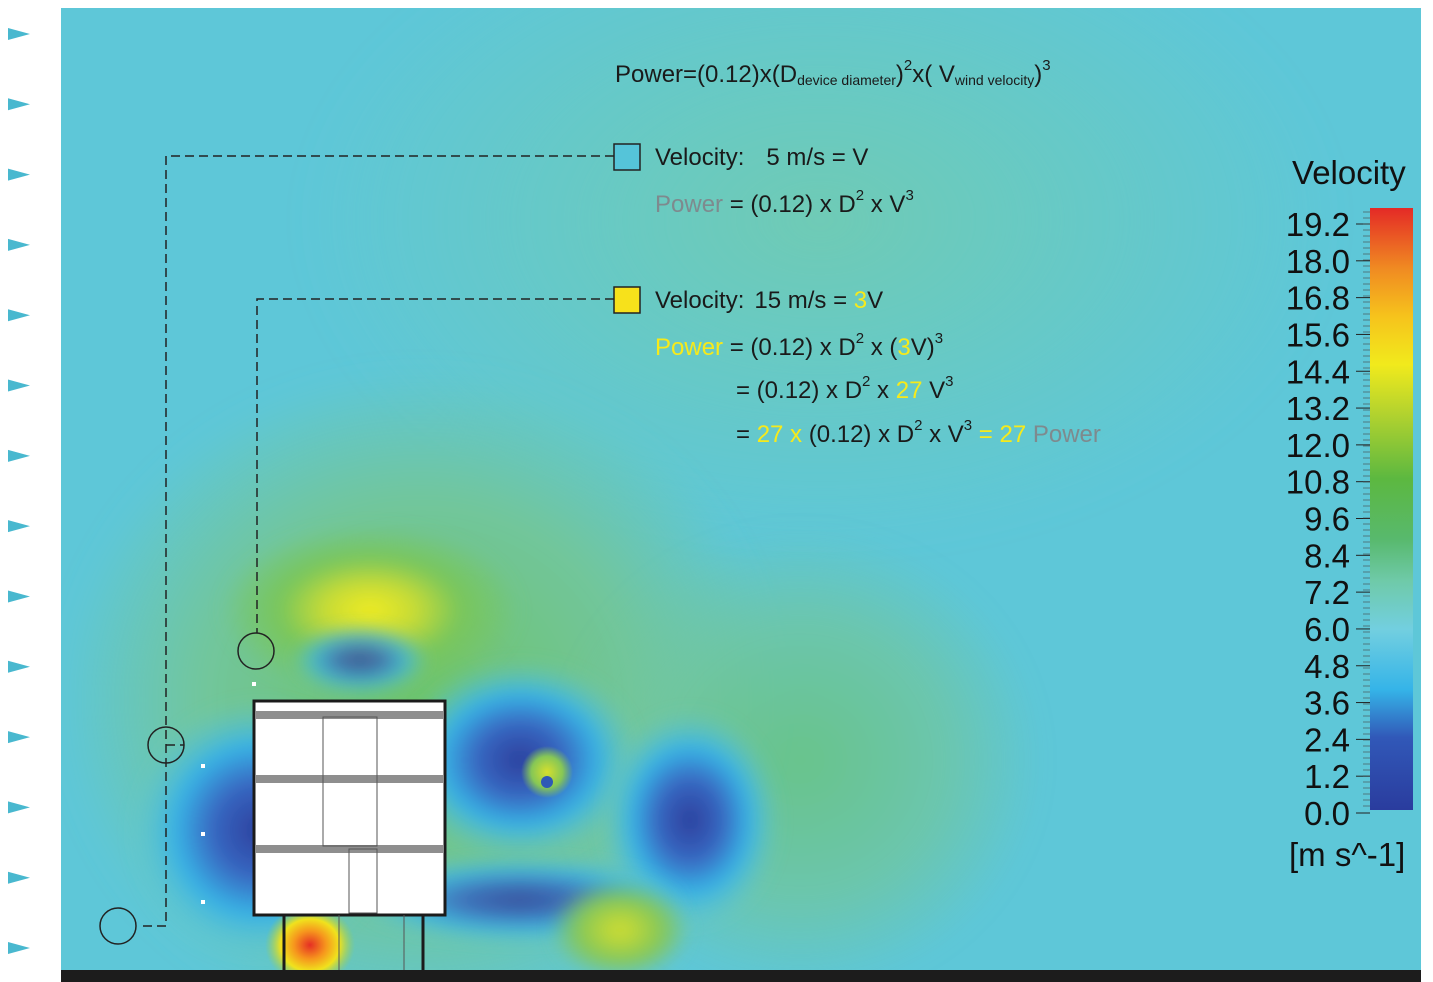  What do you see at coordinates (784, 202) in the screenshot?
I see `probe1-power: Power = (0.12) x D2 x V3` at bounding box center [784, 202].